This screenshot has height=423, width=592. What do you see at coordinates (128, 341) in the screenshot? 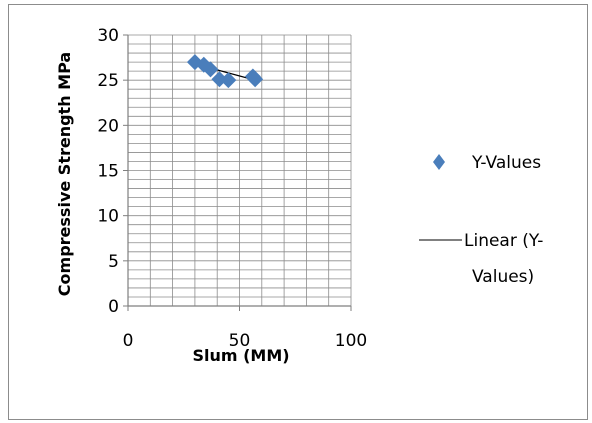
I see `x-tick-label: 0` at bounding box center [128, 341].